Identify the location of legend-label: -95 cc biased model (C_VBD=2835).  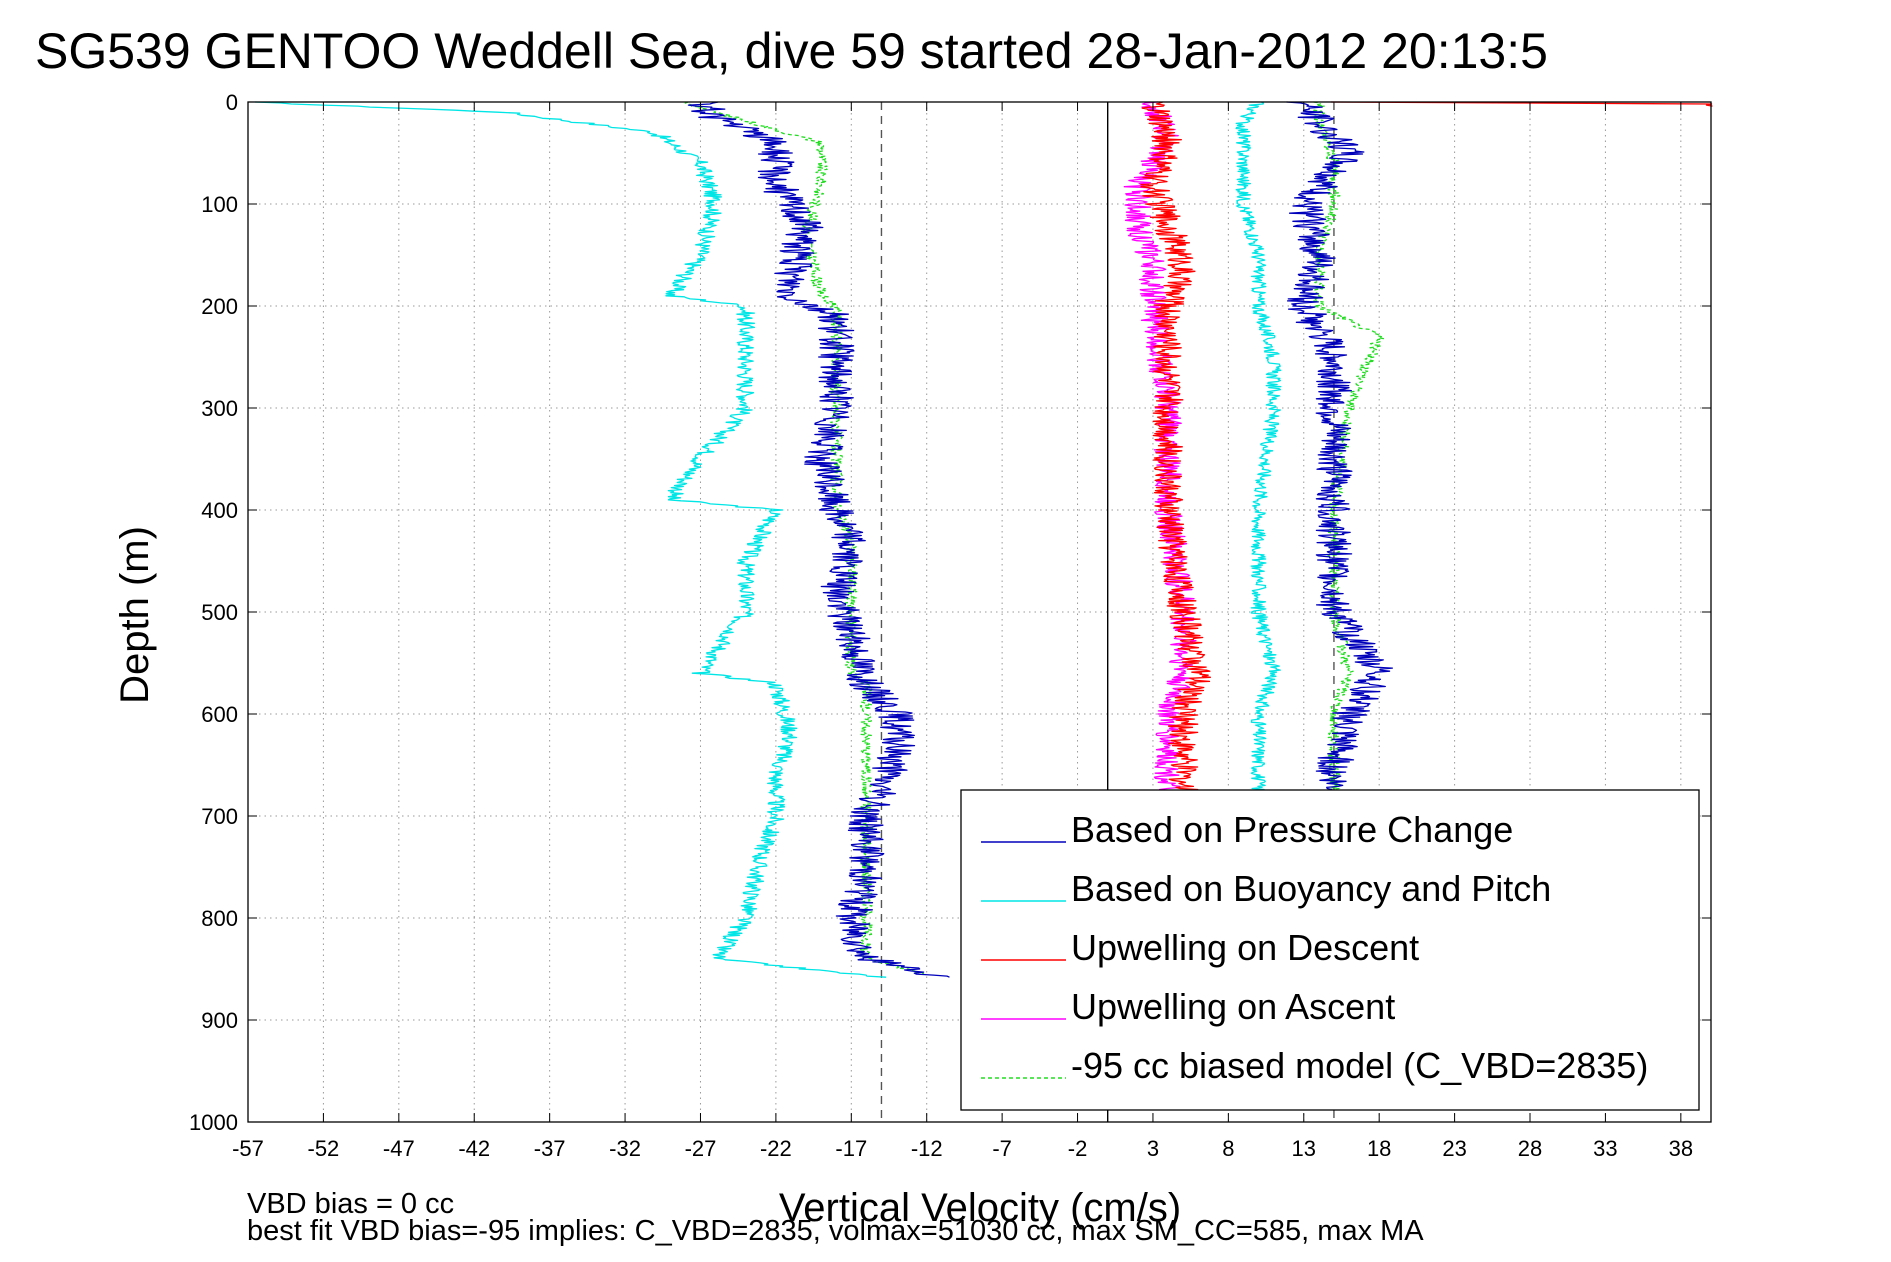
(1359, 1065).